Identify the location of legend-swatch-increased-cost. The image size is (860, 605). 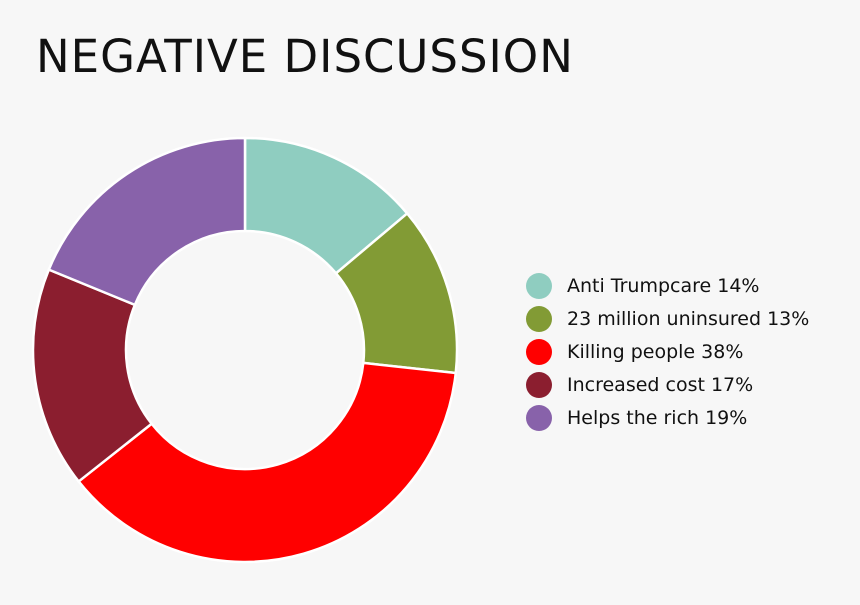
(539, 384).